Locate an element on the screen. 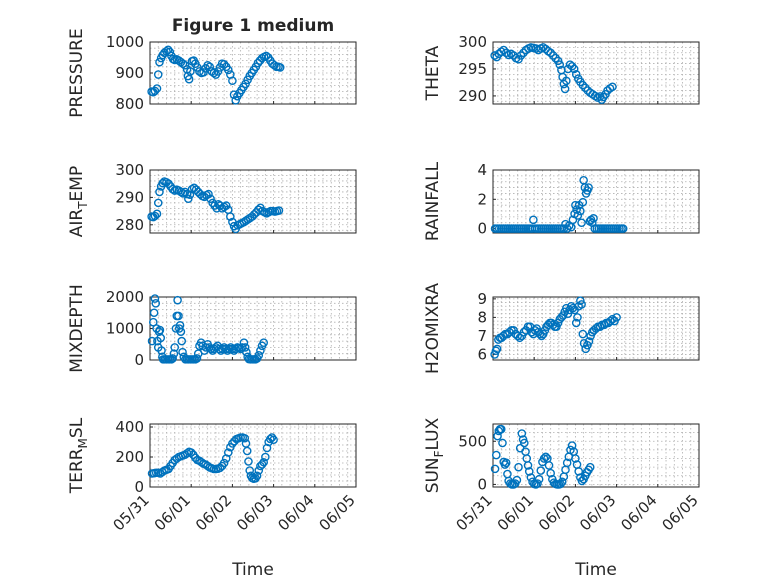  x-axis-label: Time is located at coordinates (595, 570).